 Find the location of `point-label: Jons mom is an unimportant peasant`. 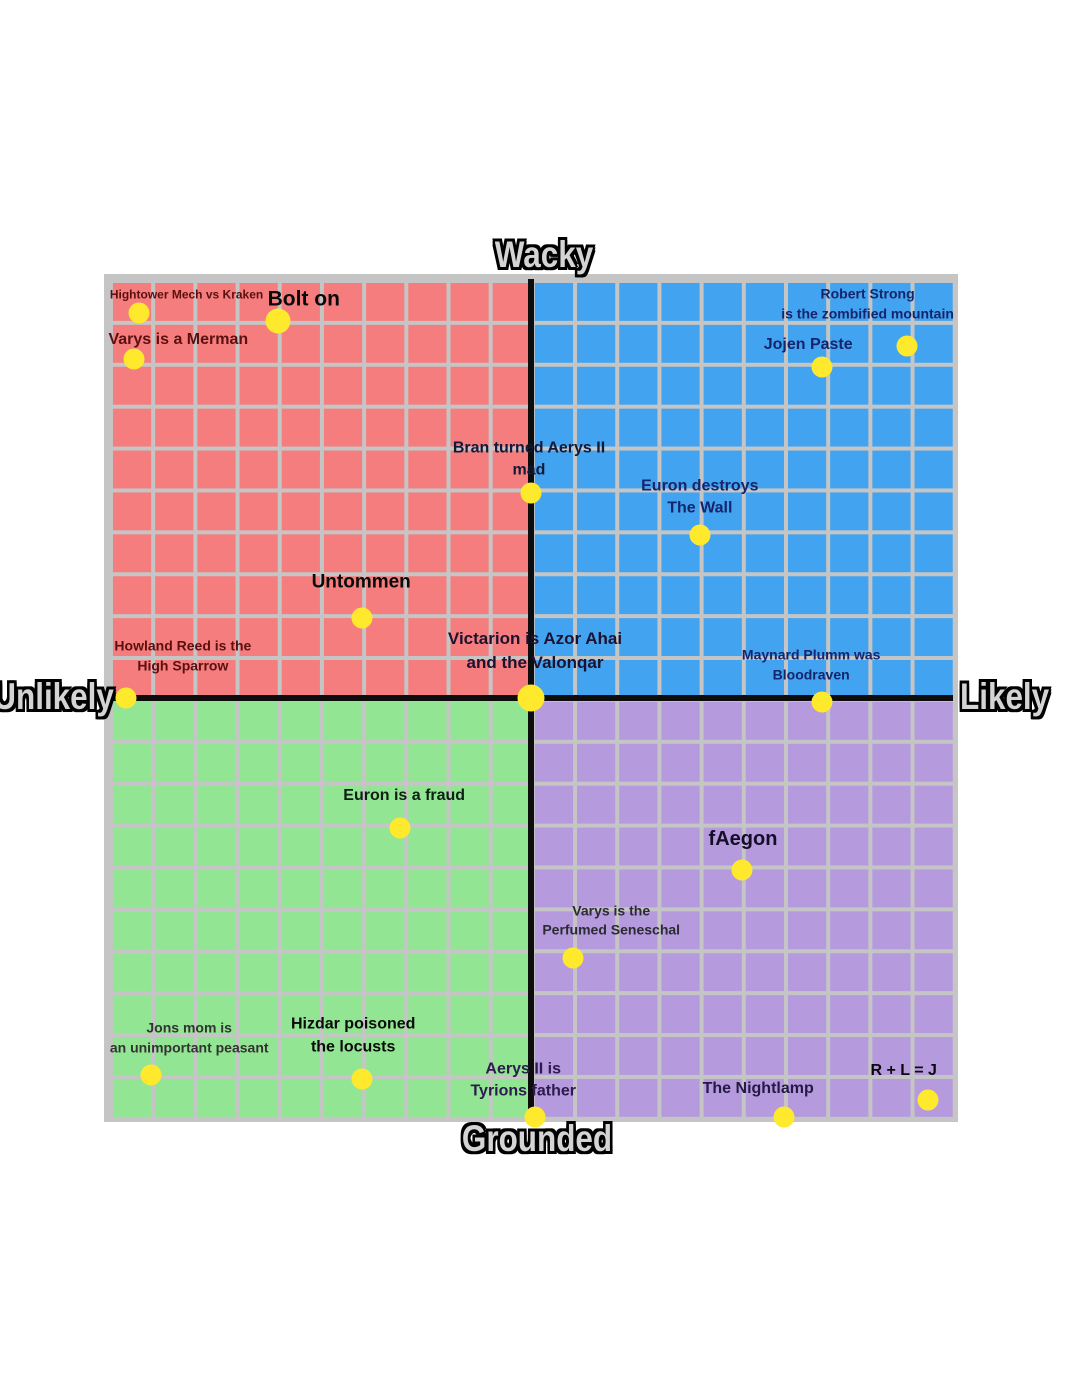

point-label: Jons mom is an unimportant peasant is located at coordinates (189, 1037).